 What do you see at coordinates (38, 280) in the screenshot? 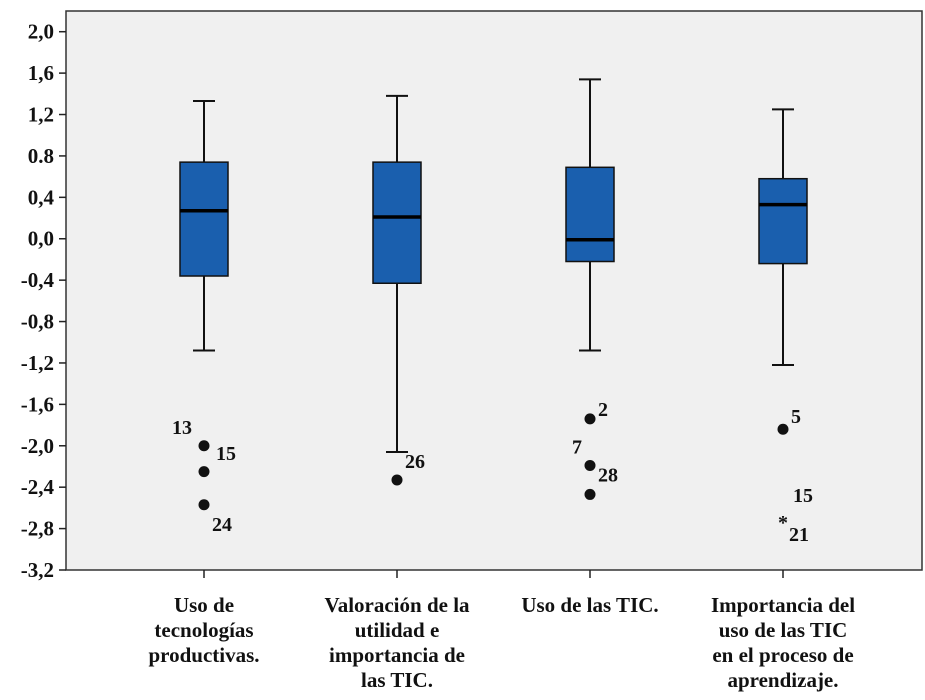
I see `y-tick-label: -0,4` at bounding box center [38, 280].